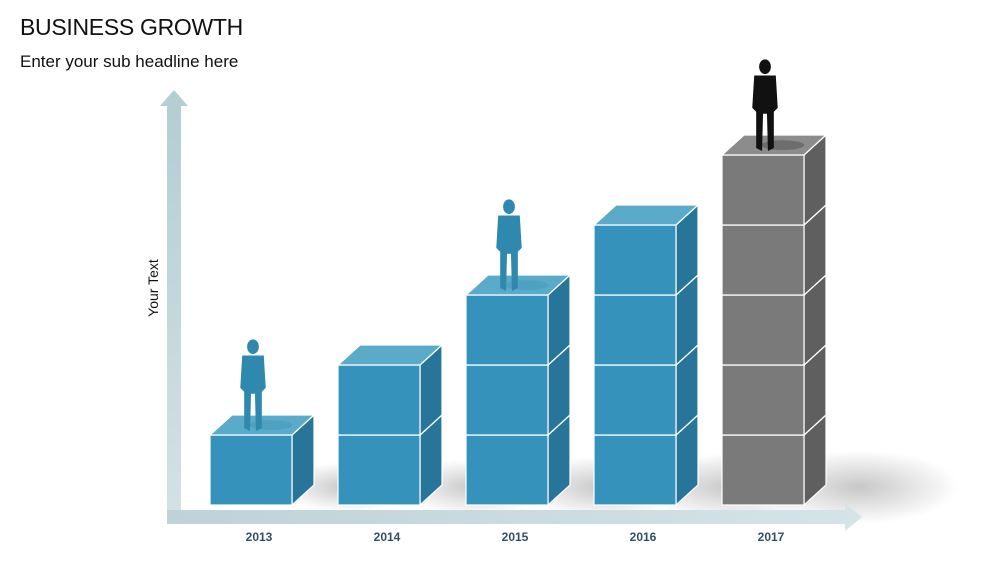  I want to click on x-tick-label-2015: 2015, so click(515, 537).